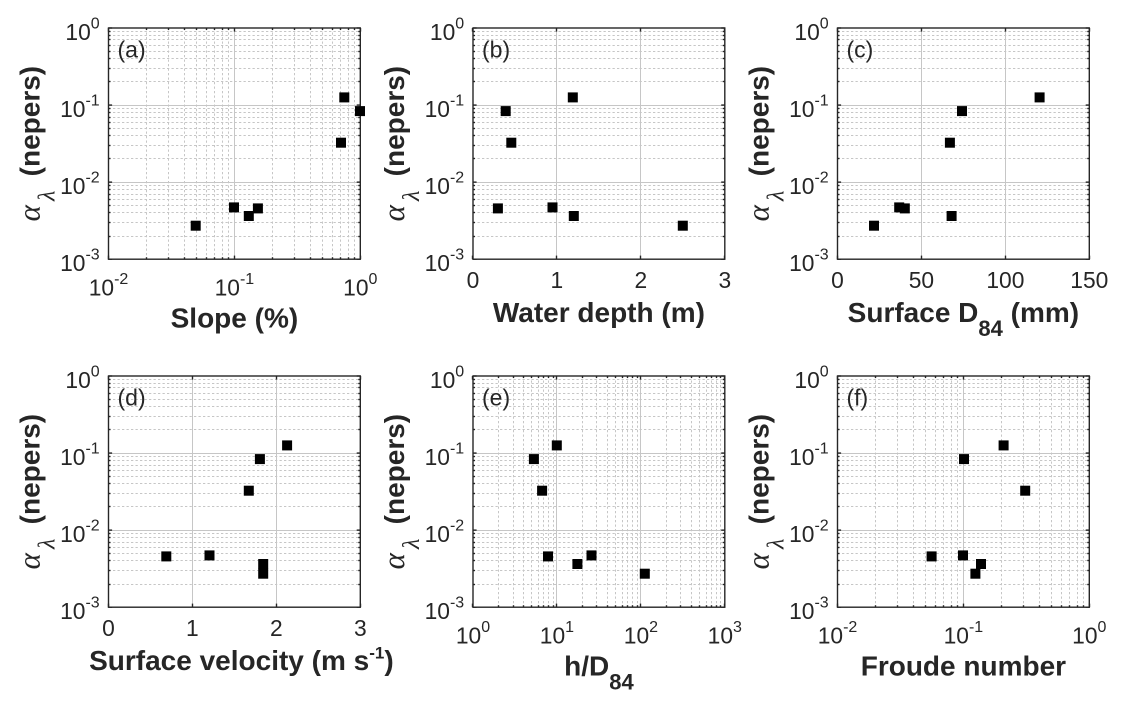  I want to click on svg-text: 50, so click(921, 280).